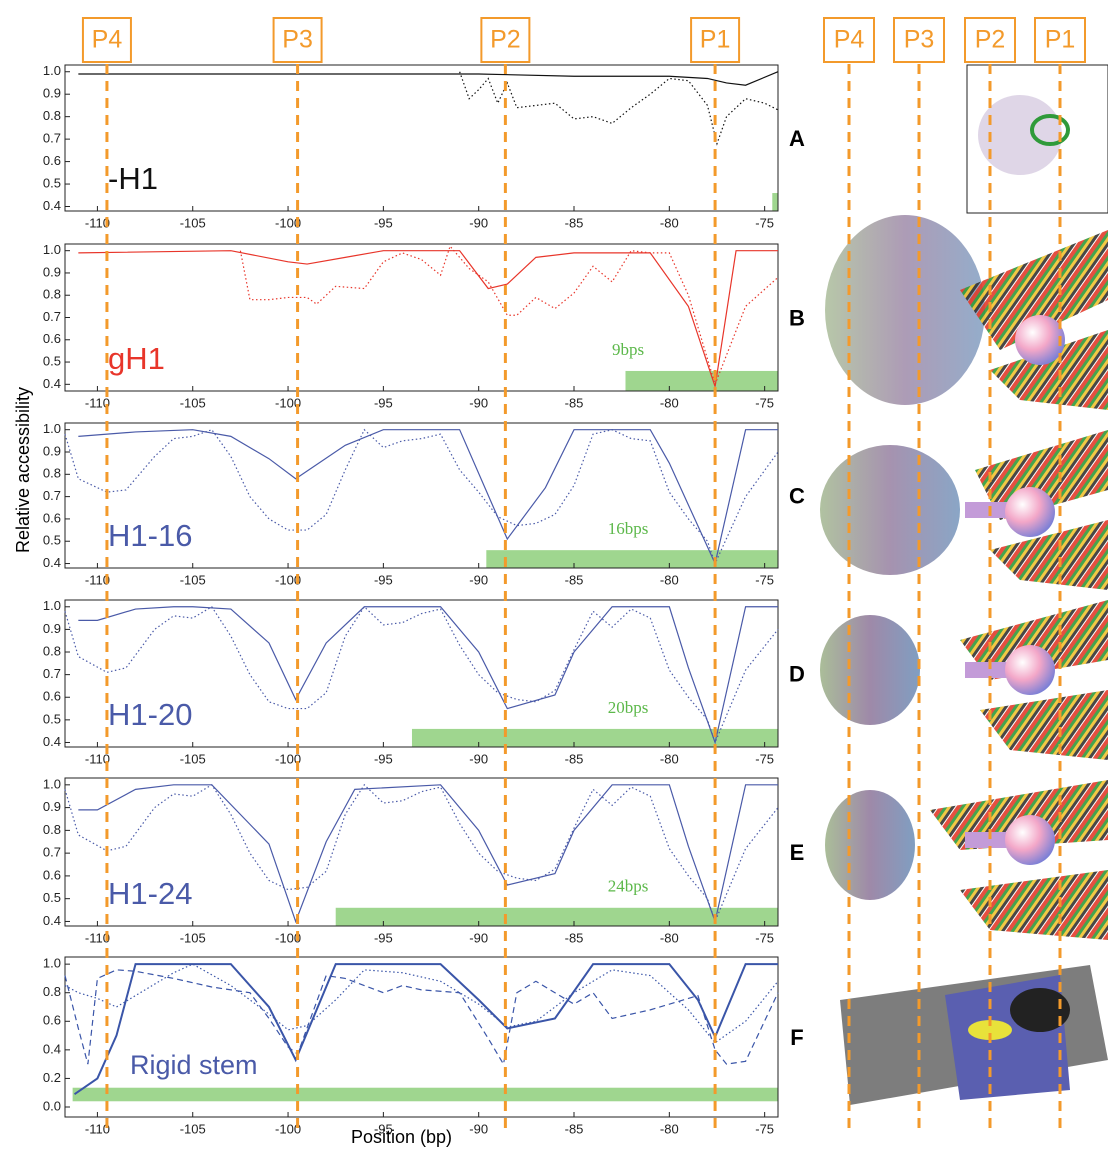 The image size is (1108, 1151). I want to click on panel-letter: F, so click(796, 1037).